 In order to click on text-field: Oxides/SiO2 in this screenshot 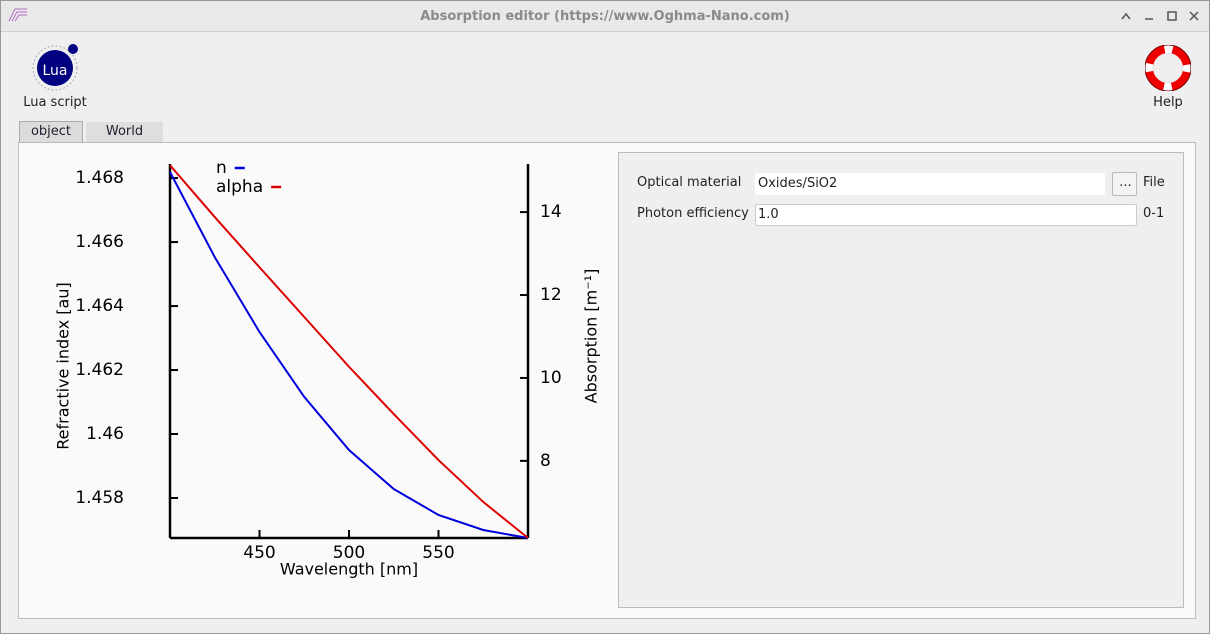, I will do `click(930, 184)`.